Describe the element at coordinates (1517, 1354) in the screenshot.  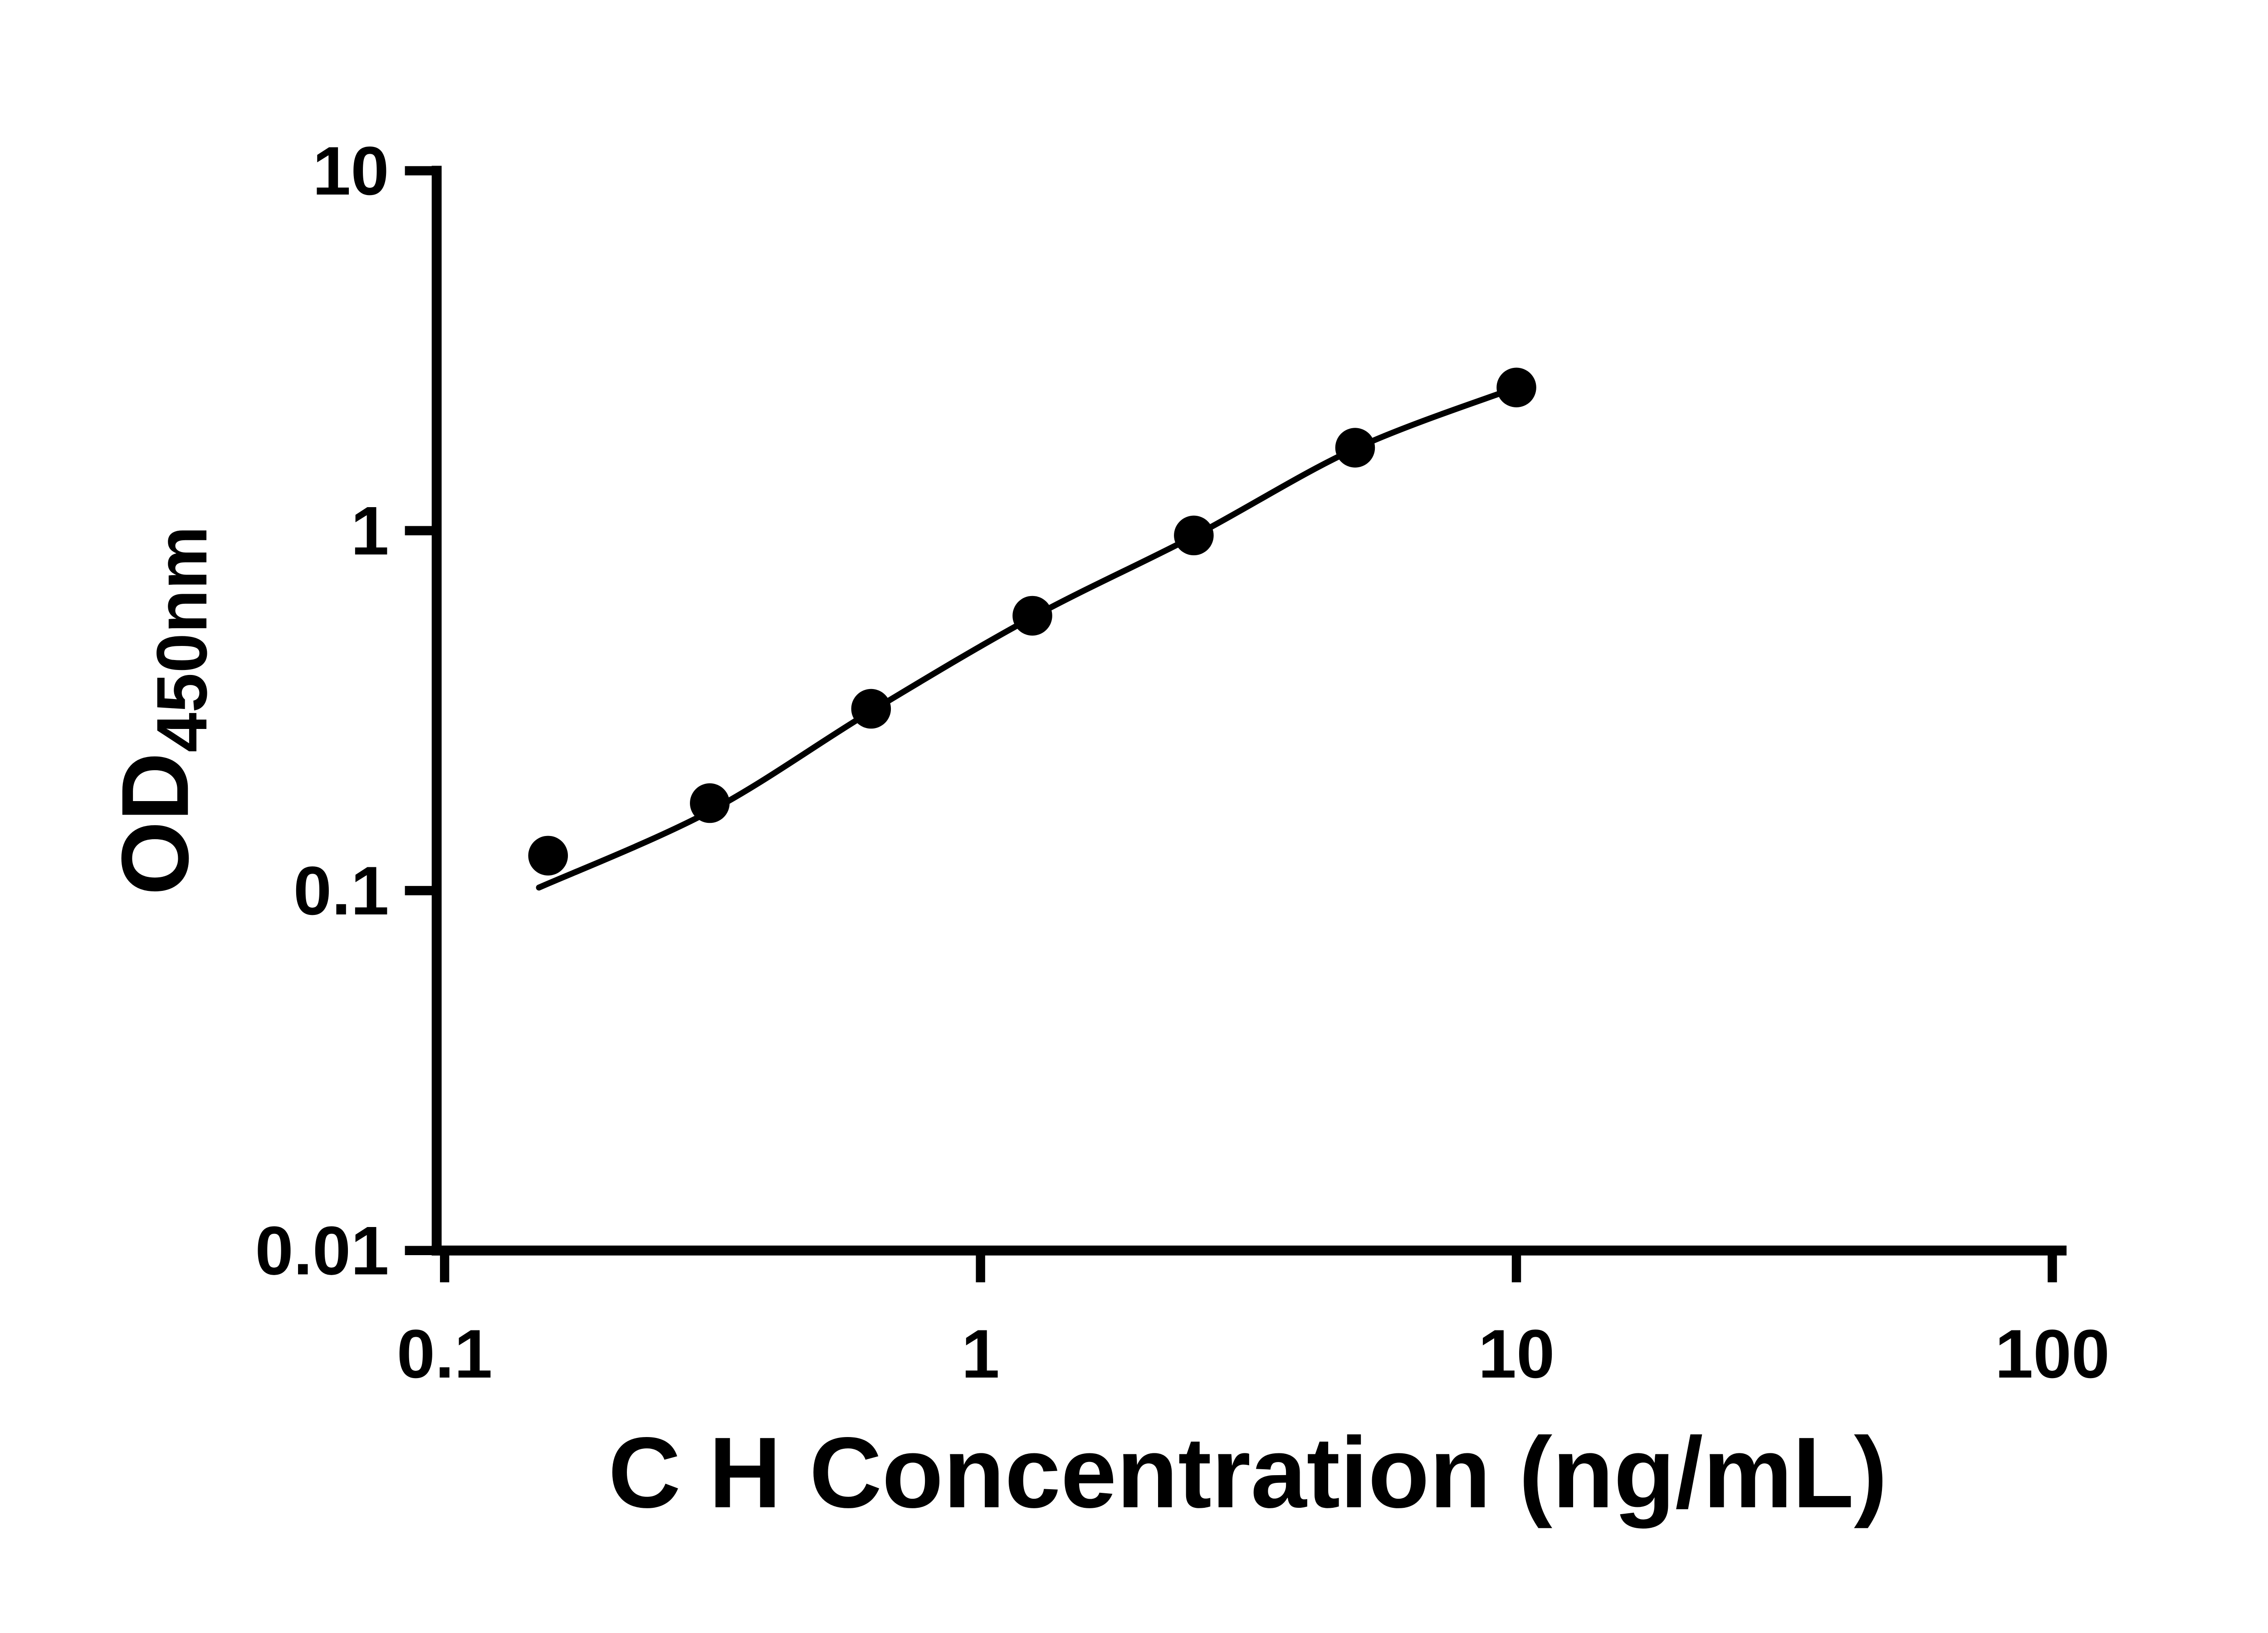
I see `x-tick-label: 10` at that location.